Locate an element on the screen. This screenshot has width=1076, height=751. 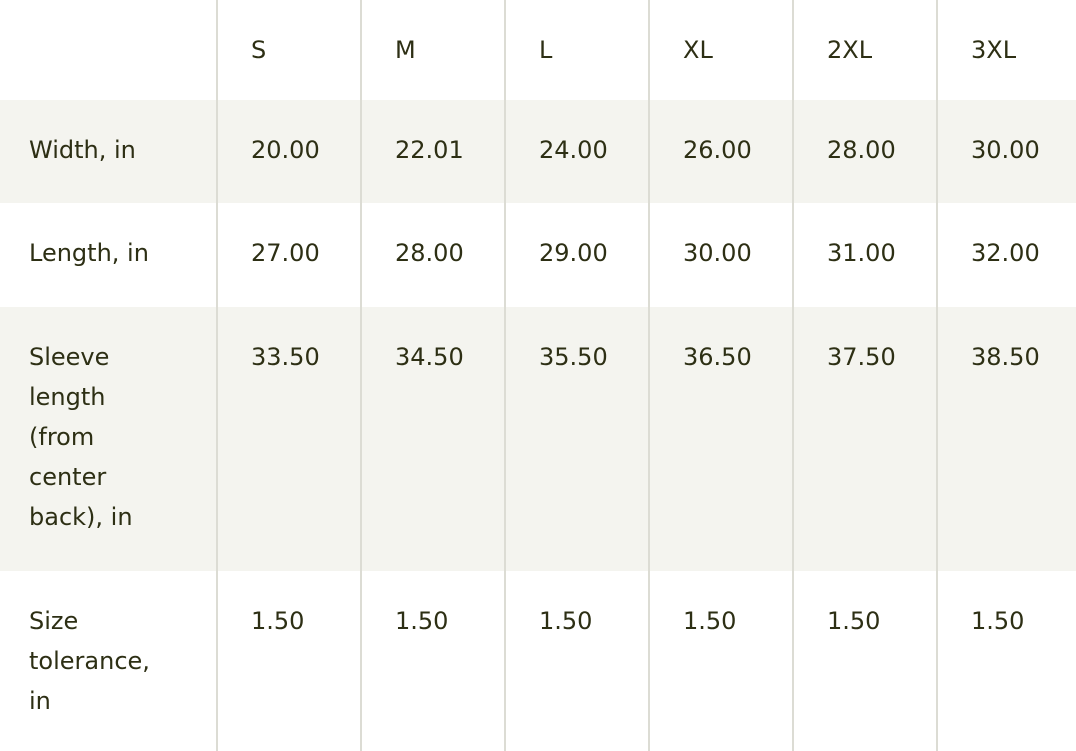
row-label: Size tolerance, in is located at coordinates (89, 661).